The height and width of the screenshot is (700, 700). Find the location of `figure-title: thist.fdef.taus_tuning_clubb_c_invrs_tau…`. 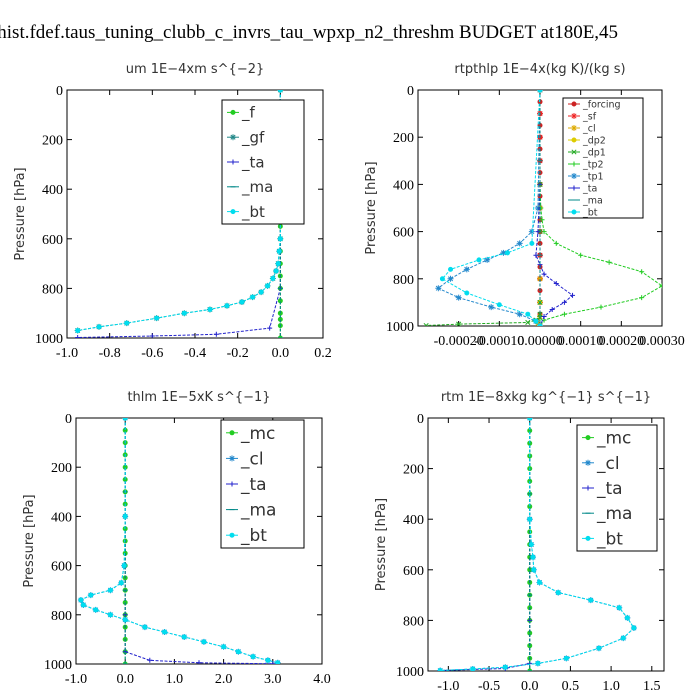

figure-title: thist.fdef.taus_tuning_clubb_c_invrs_tau… is located at coordinates (309, 32).